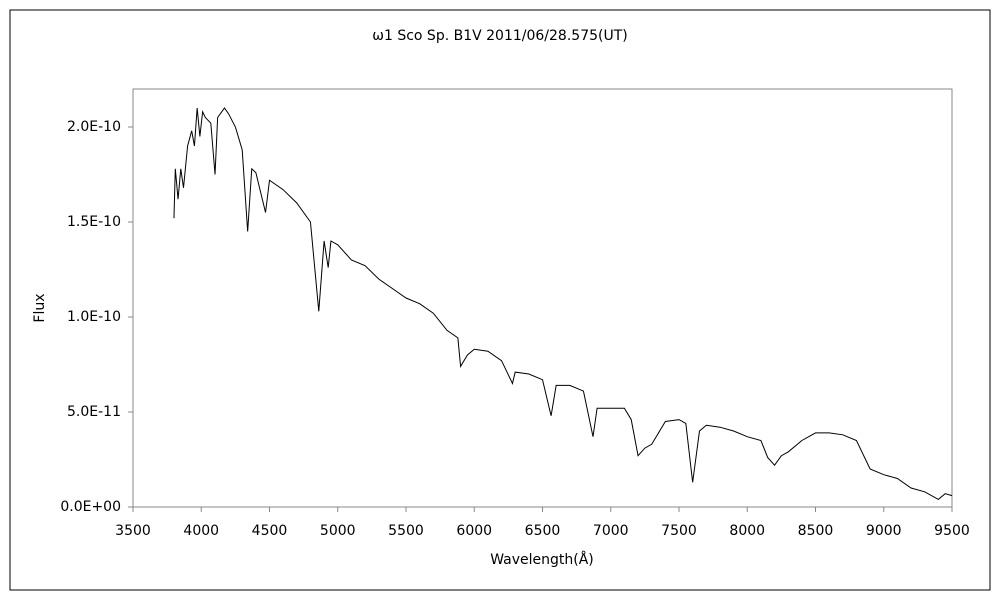 This screenshot has height=604, width=1000. What do you see at coordinates (406, 531) in the screenshot?
I see `x-tick-label: 5500` at bounding box center [406, 531].